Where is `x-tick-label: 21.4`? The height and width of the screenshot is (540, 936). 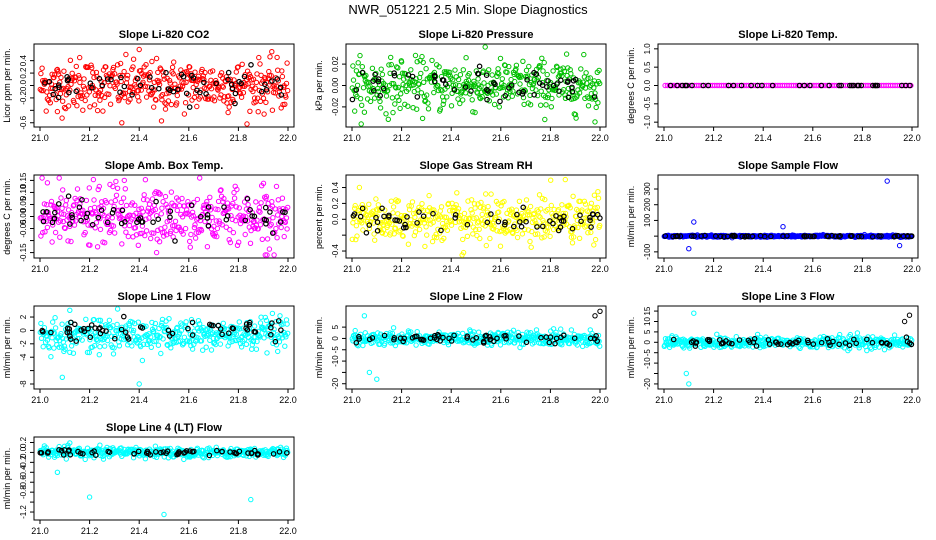 x-tick-label: 21.4 is located at coordinates (139, 269).